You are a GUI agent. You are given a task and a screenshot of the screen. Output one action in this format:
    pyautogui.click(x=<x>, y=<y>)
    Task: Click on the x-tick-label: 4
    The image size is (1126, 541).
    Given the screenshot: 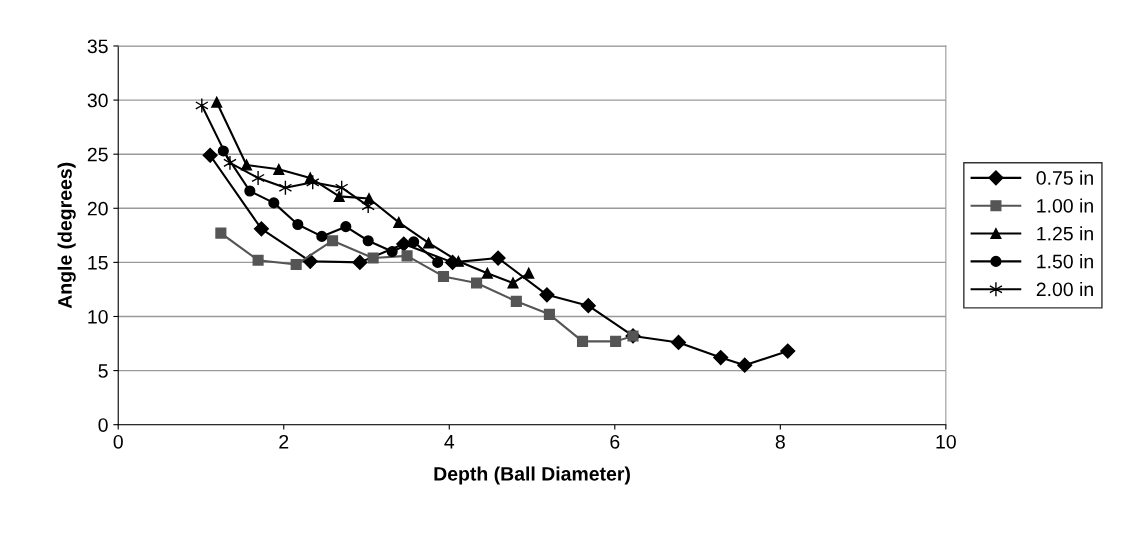 What is the action you would take?
    pyautogui.click(x=449, y=442)
    